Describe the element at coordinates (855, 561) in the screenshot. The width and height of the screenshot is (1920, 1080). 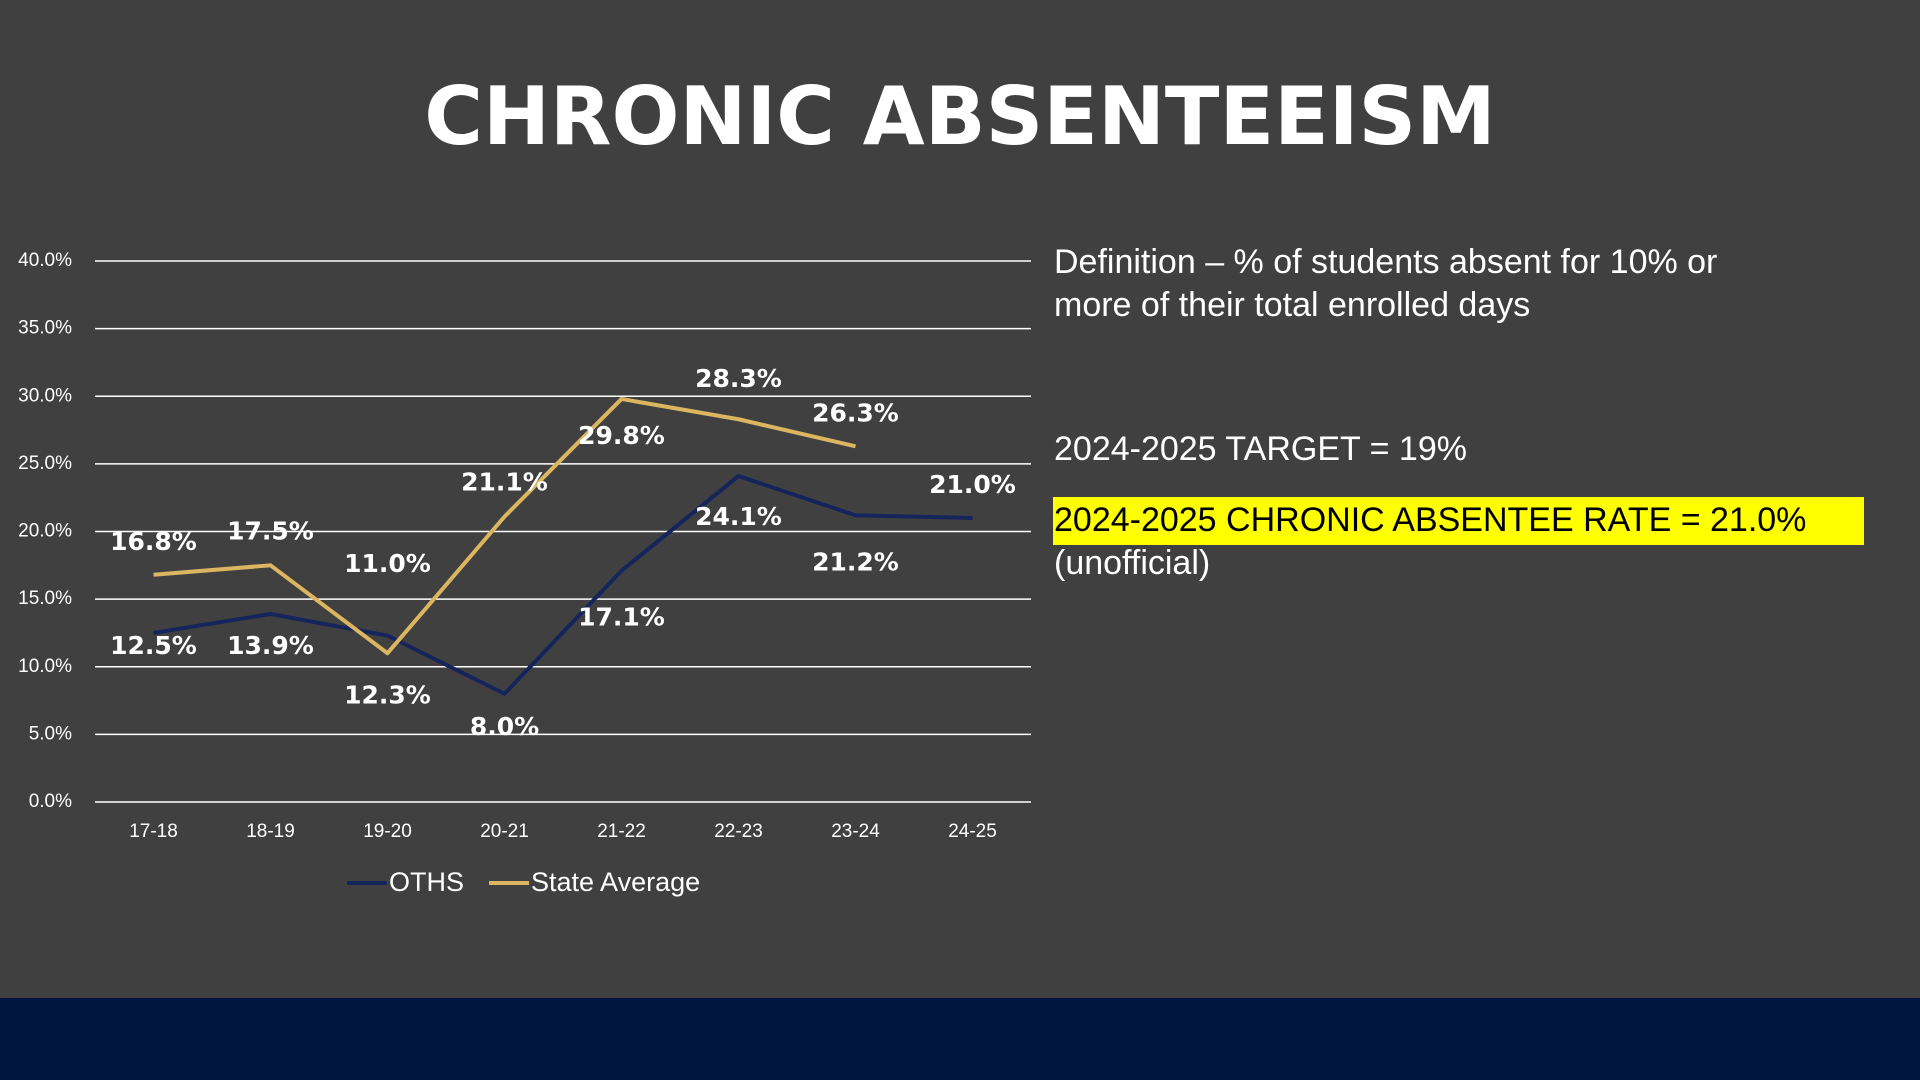
I see `data-label: 21.2%` at that location.